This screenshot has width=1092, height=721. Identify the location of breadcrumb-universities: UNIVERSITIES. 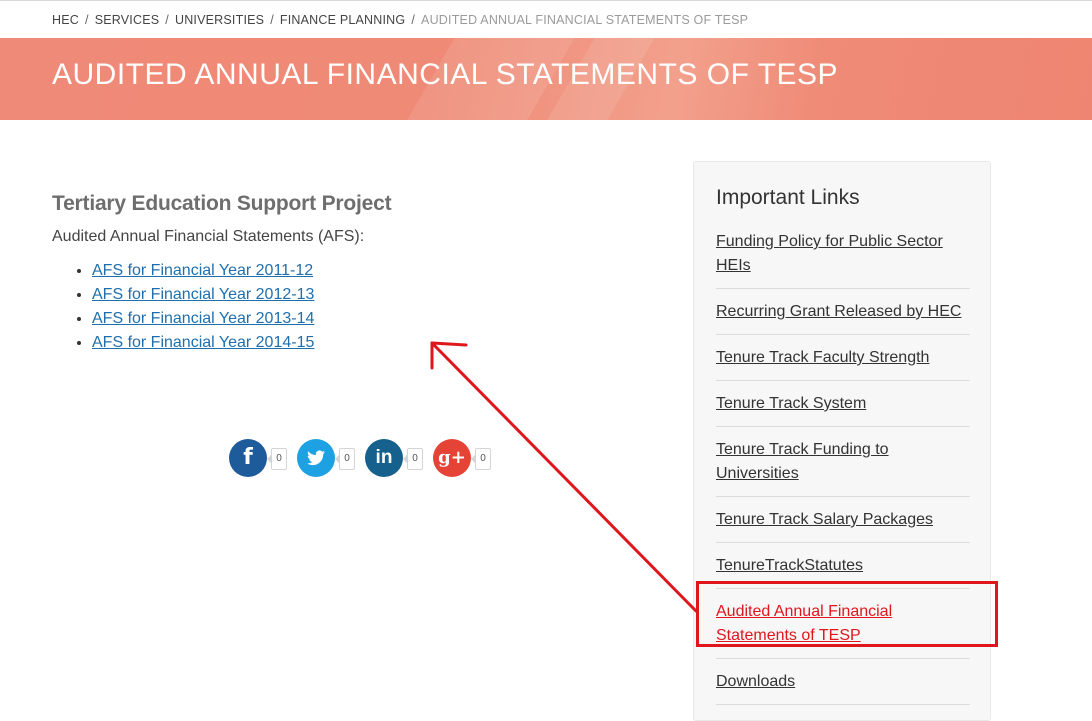
(219, 20).